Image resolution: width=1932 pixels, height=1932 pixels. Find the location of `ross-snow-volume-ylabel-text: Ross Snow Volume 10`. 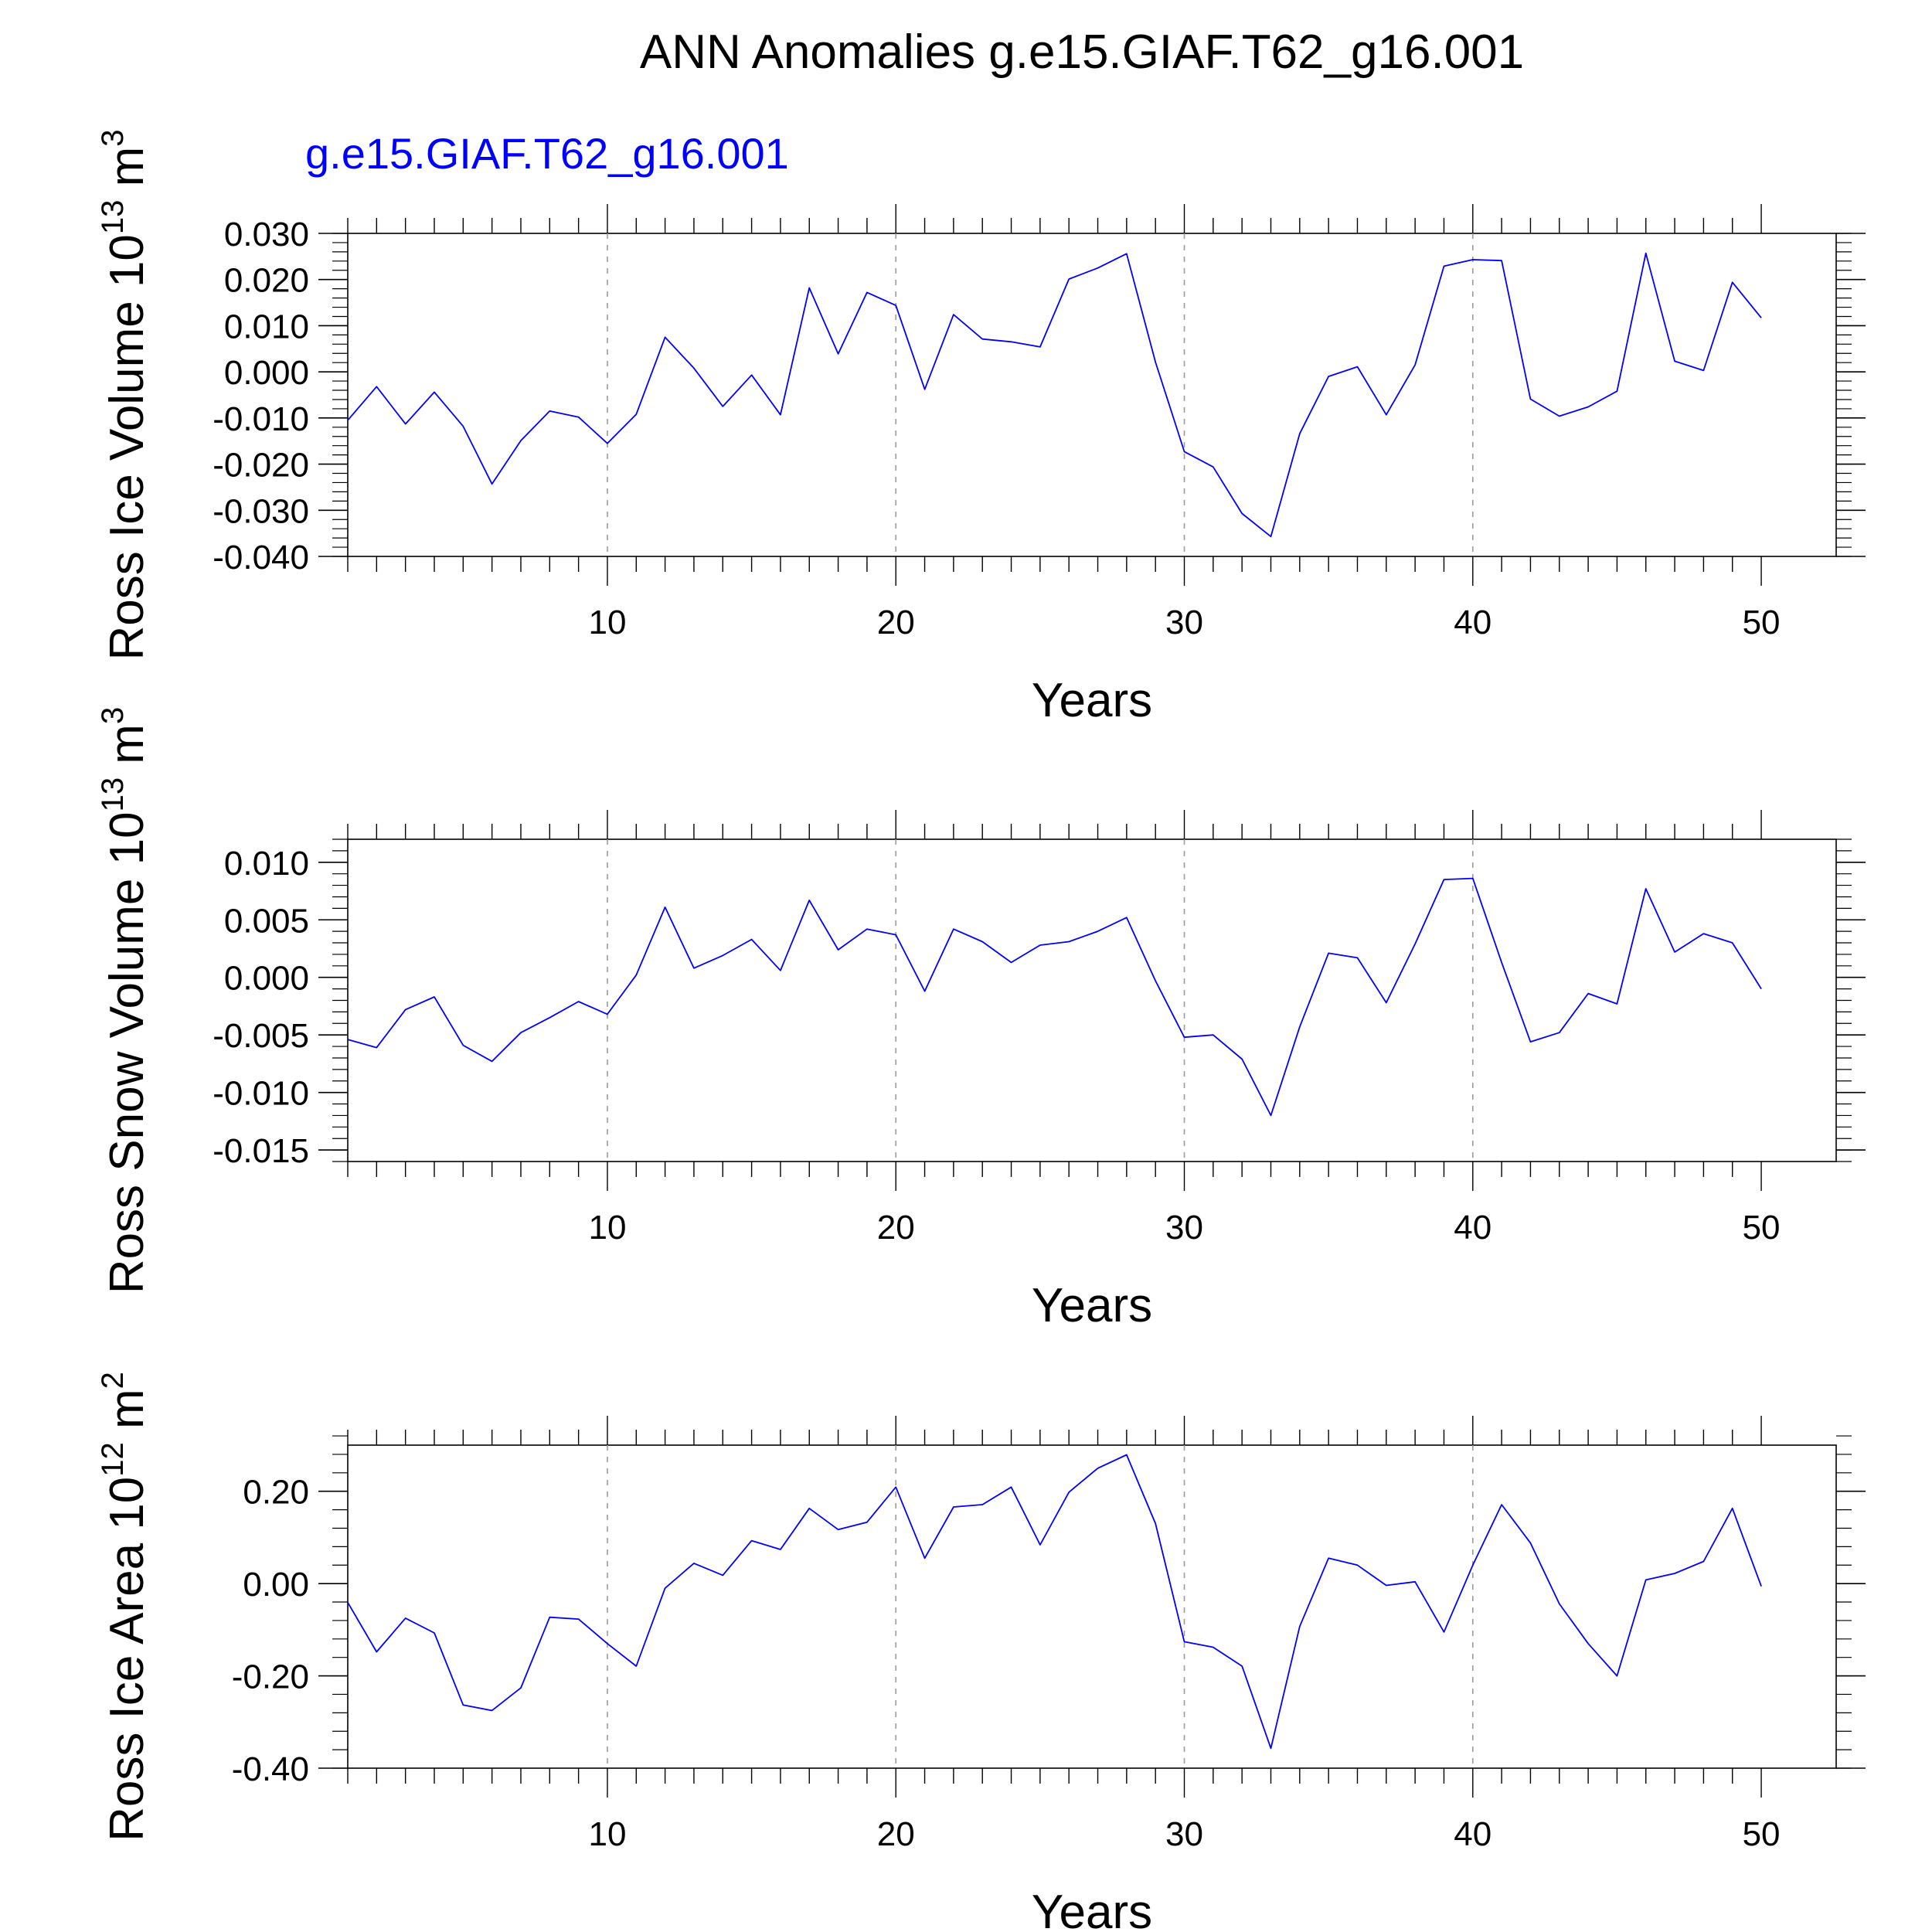

ross-snow-volume-ylabel-text: Ross Snow Volume 10 is located at coordinates (127, 1052).